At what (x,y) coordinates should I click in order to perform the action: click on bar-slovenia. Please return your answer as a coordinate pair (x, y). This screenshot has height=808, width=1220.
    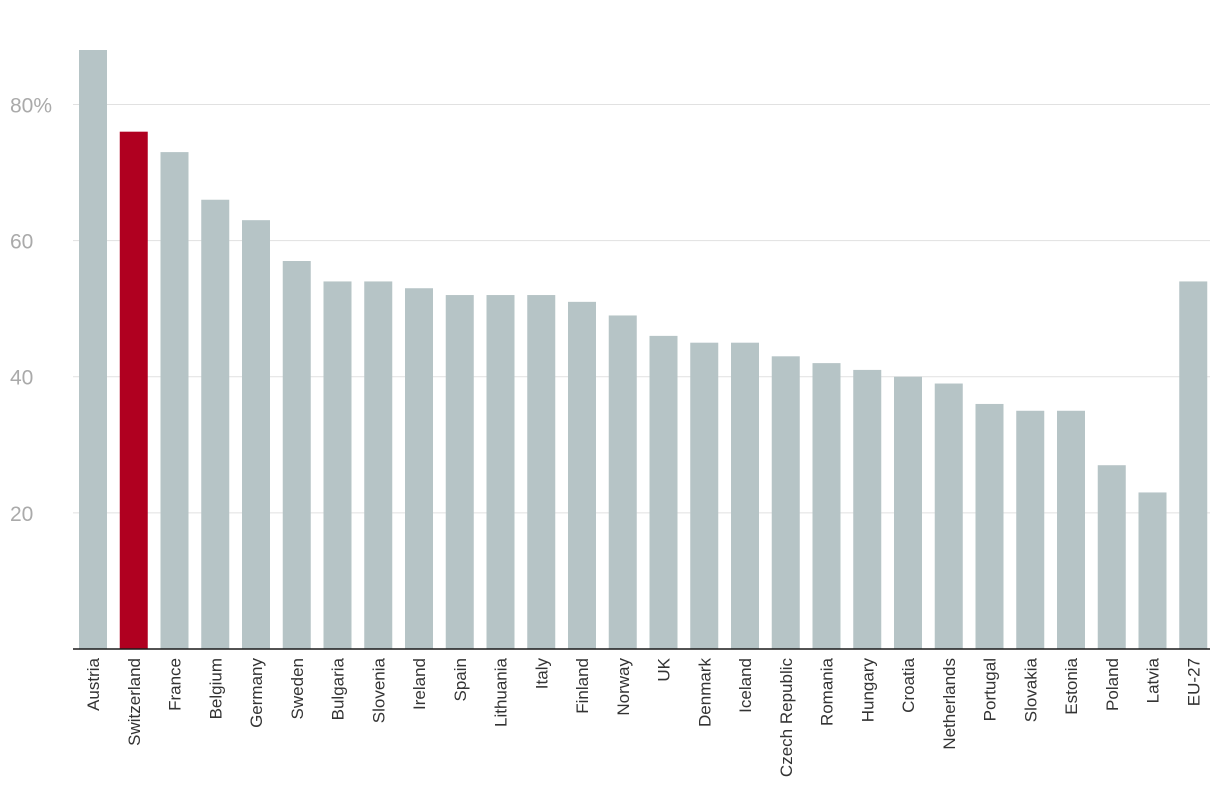
    Looking at the image, I should click on (378, 465).